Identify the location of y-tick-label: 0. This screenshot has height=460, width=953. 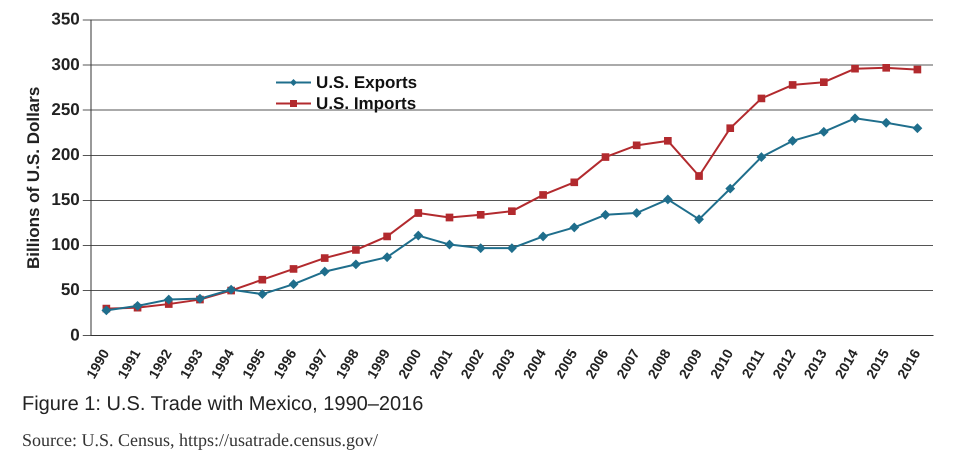
(75, 334).